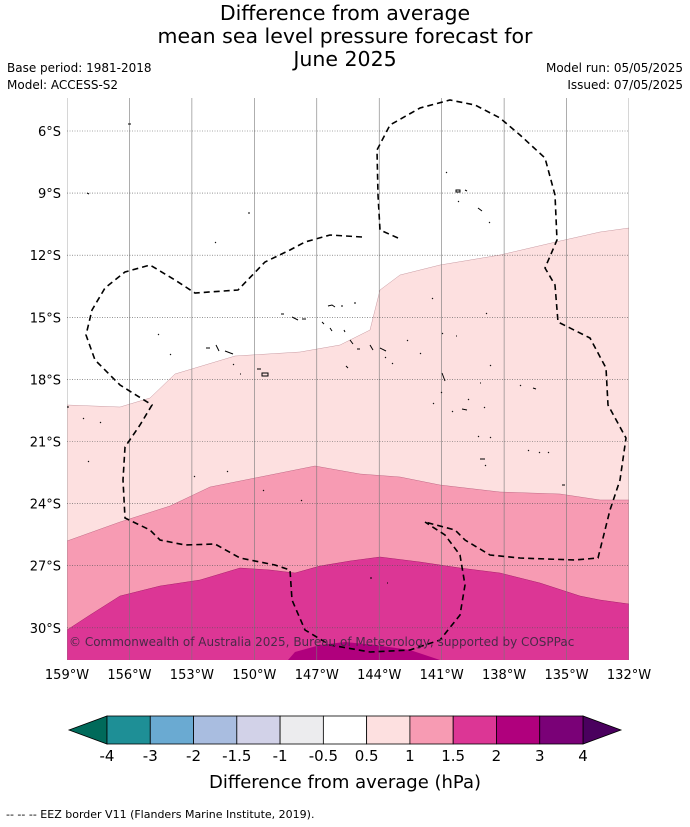 The image size is (690, 827). Describe the element at coordinates (192, 675) in the screenshot. I see `longitude-tick-label: 153°W` at that location.